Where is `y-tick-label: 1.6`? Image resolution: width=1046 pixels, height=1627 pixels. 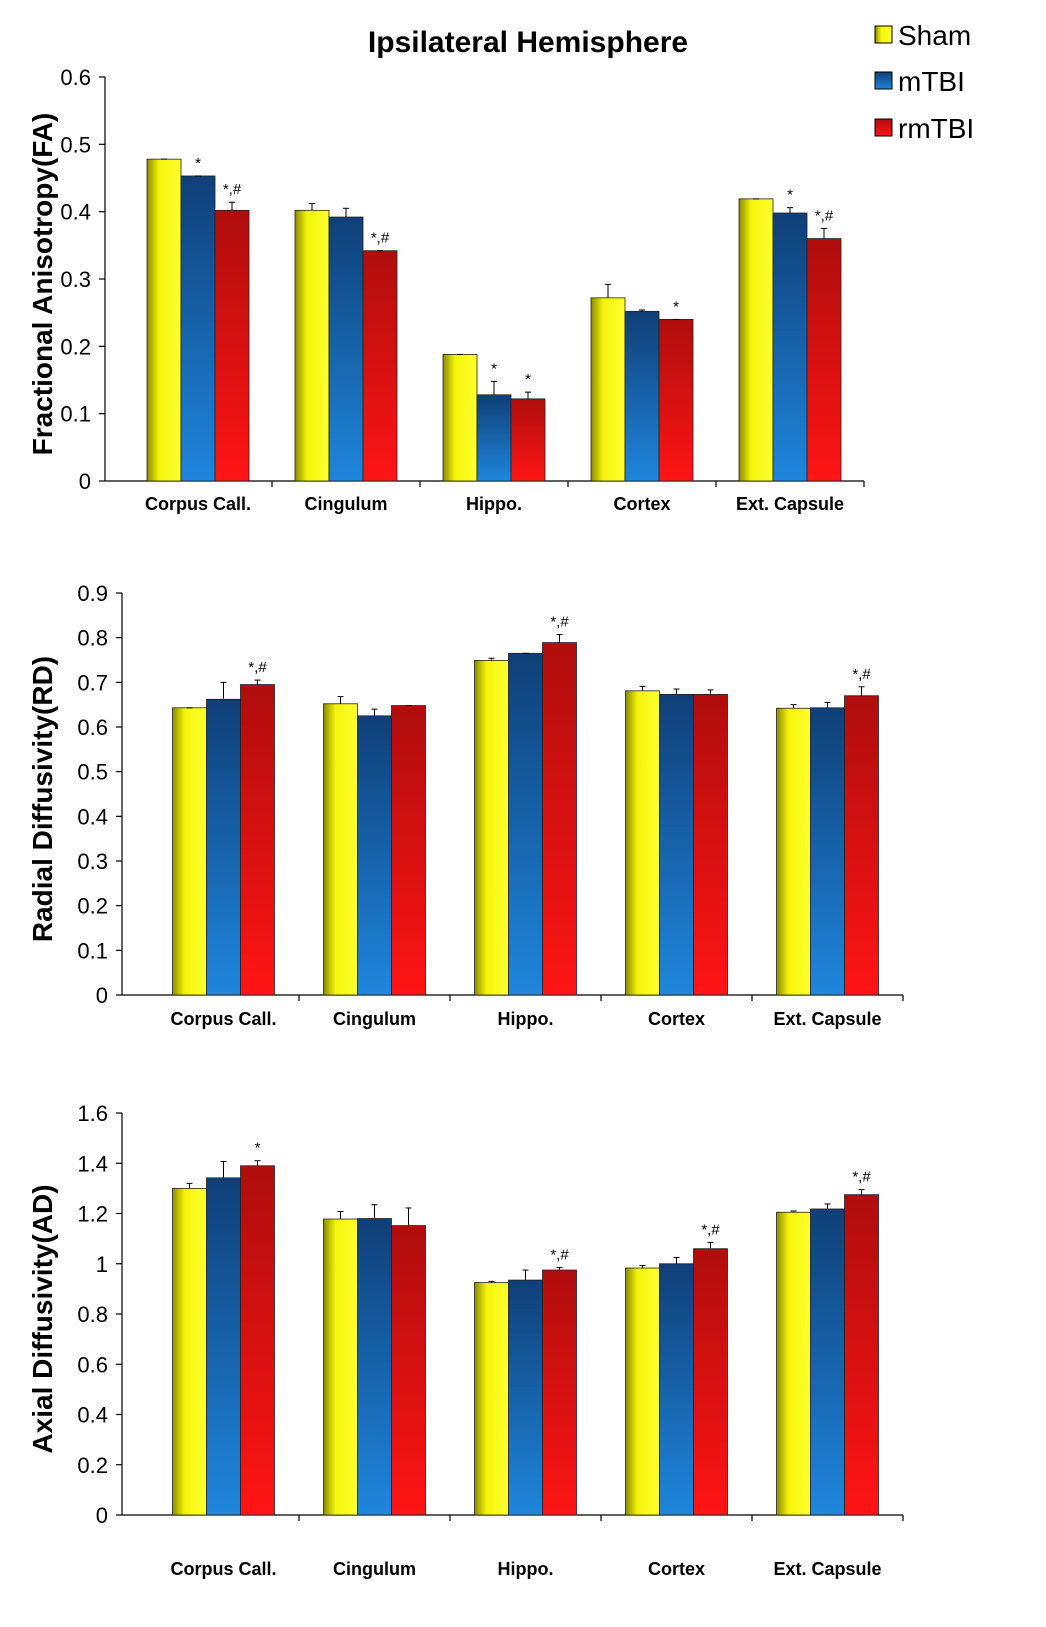 y-tick-label: 1.6 is located at coordinates (92, 1113).